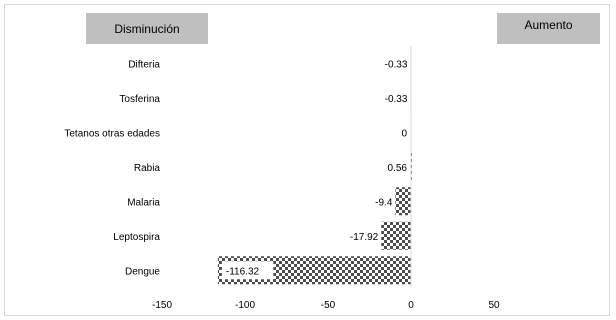 The image size is (616, 320). What do you see at coordinates (364, 237) in the screenshot?
I see `value-label: -17.92` at bounding box center [364, 237].